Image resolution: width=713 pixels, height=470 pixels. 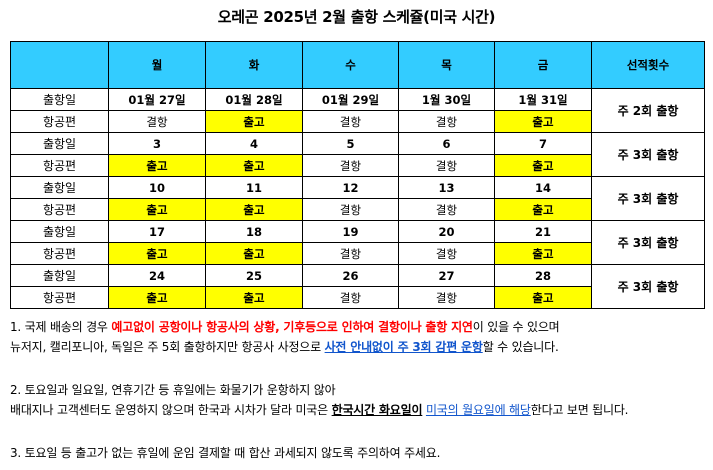 I want to click on korea-tuesday-text: 한국시간 화요일이, so click(x=377, y=410).